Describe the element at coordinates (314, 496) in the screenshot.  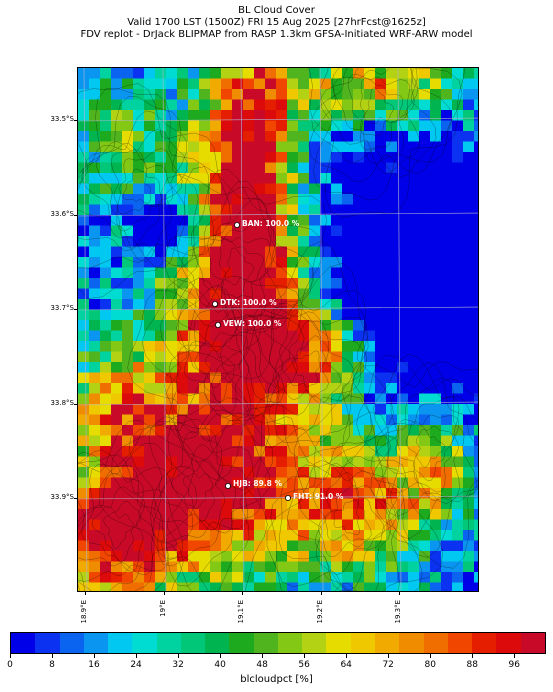
I see `station-fht: FHT: 91.0 %` at that location.